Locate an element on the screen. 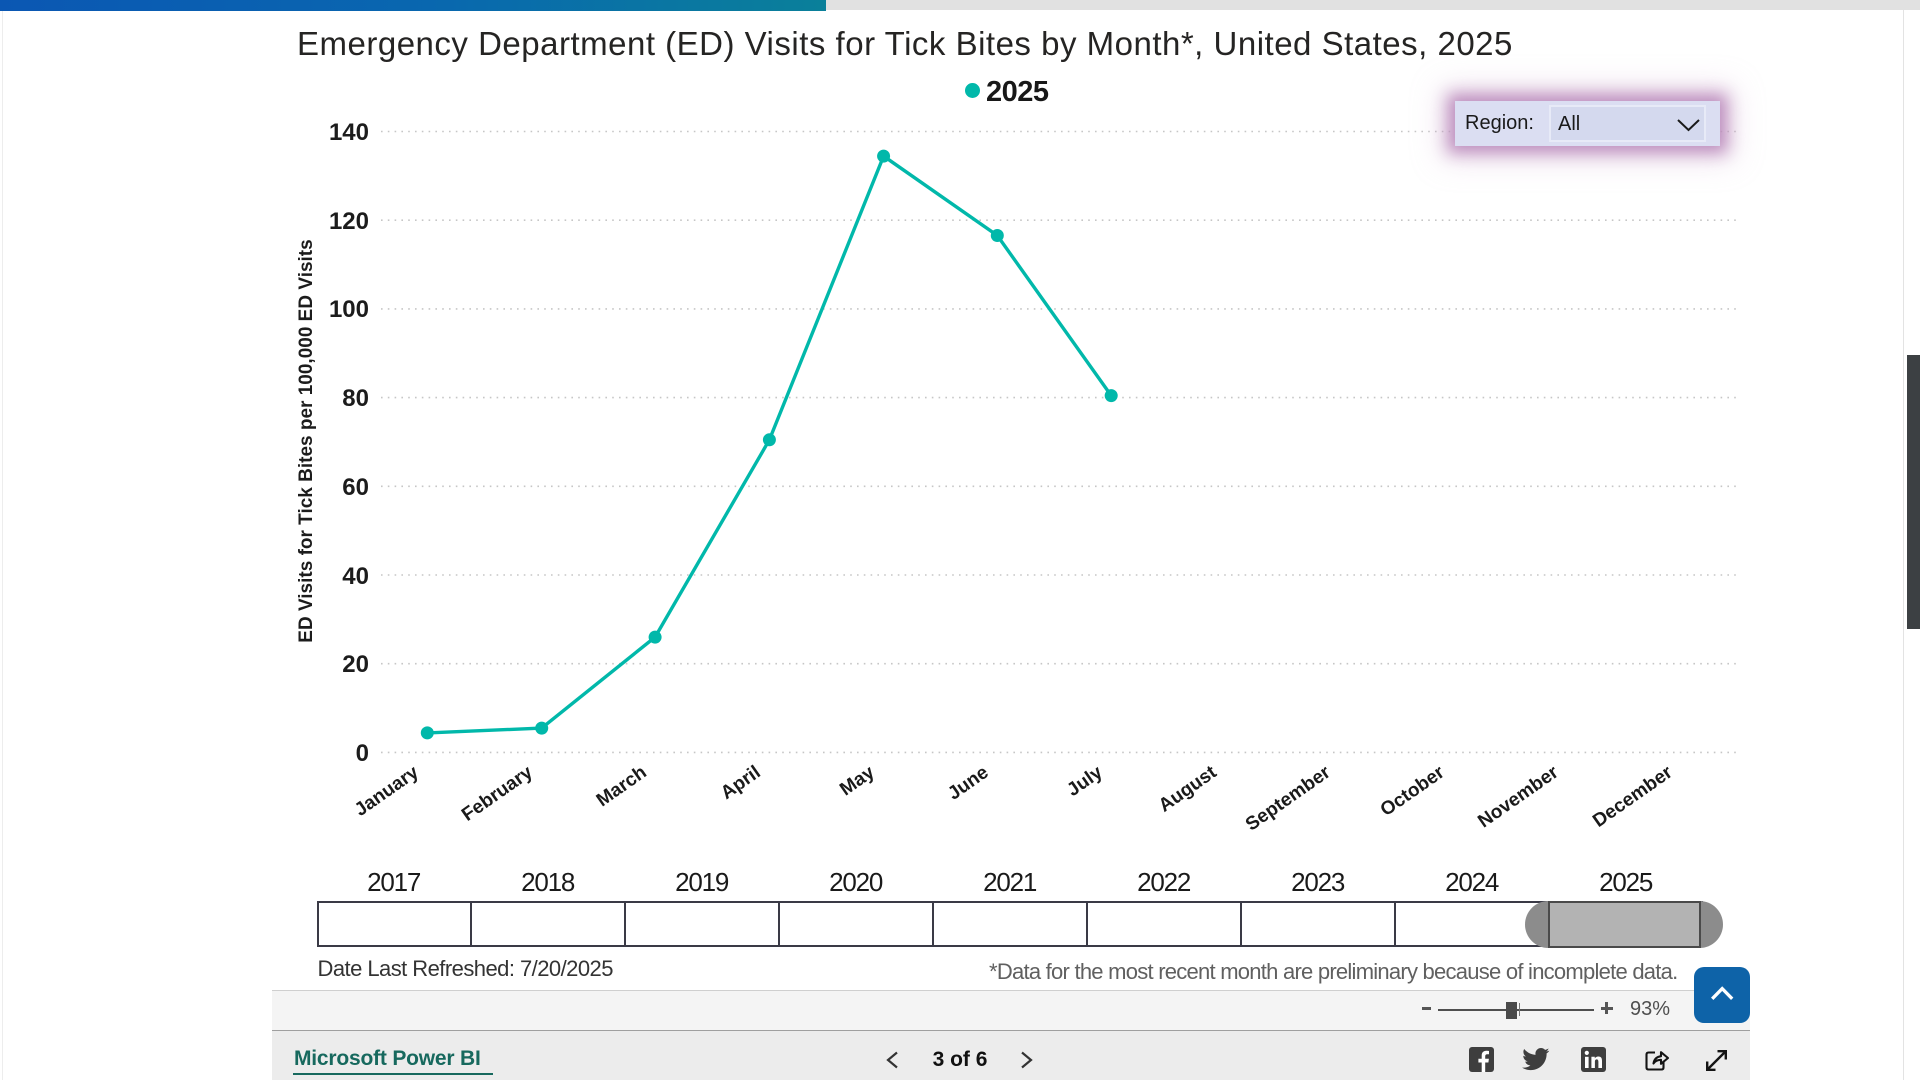  svg-text: November is located at coordinates (1518, 797).